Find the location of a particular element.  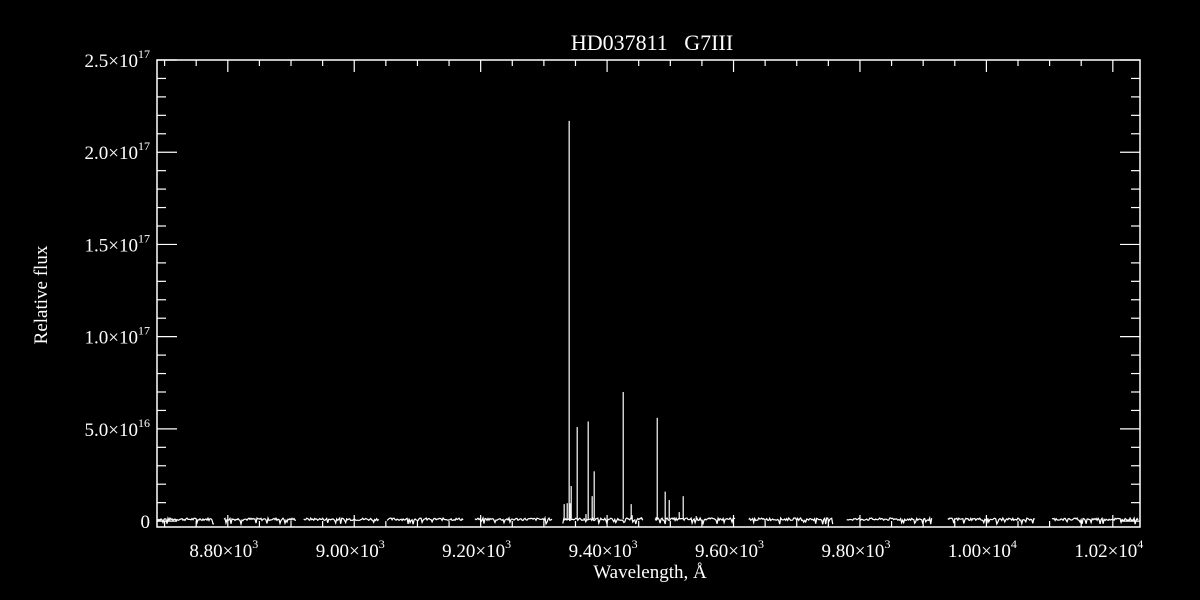

y-tick-label: 2.5×10¹⁷ is located at coordinates (117, 59).